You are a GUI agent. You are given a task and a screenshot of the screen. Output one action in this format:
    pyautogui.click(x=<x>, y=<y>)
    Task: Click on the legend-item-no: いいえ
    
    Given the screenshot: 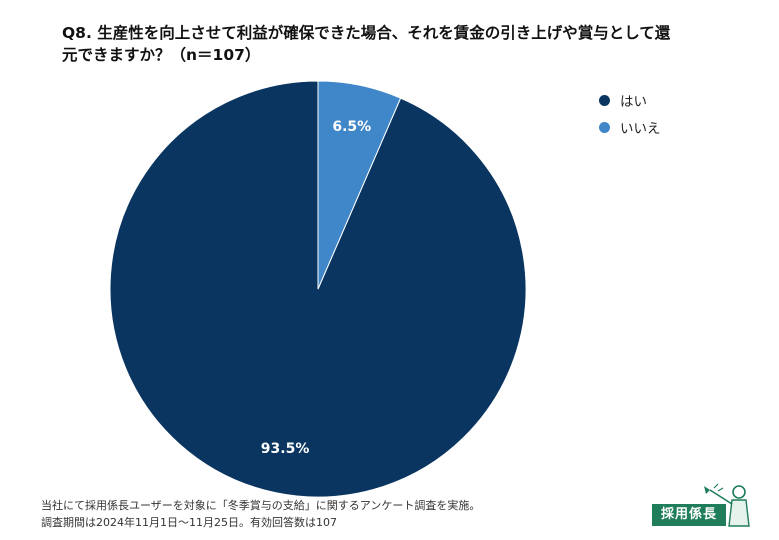 What is the action you would take?
    pyautogui.click(x=629, y=127)
    